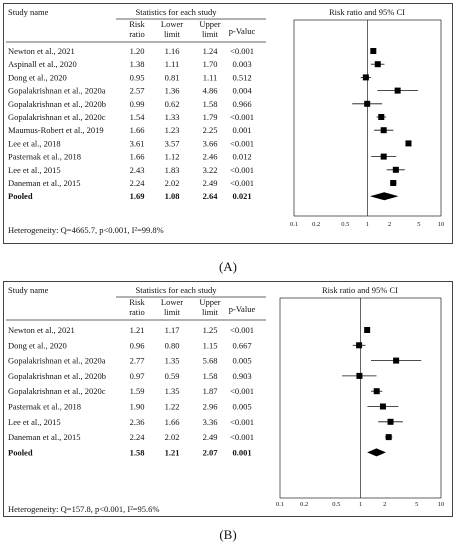 This screenshot has height=550, width=456. I want to click on upper-limit-value: 1.11, so click(210, 77).